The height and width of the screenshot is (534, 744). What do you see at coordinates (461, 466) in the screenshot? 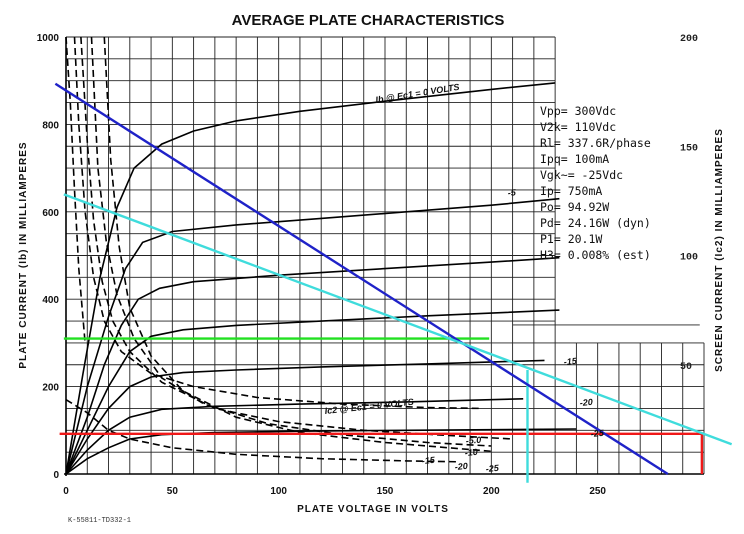
I see `annot-screen--20: -20` at bounding box center [461, 466].